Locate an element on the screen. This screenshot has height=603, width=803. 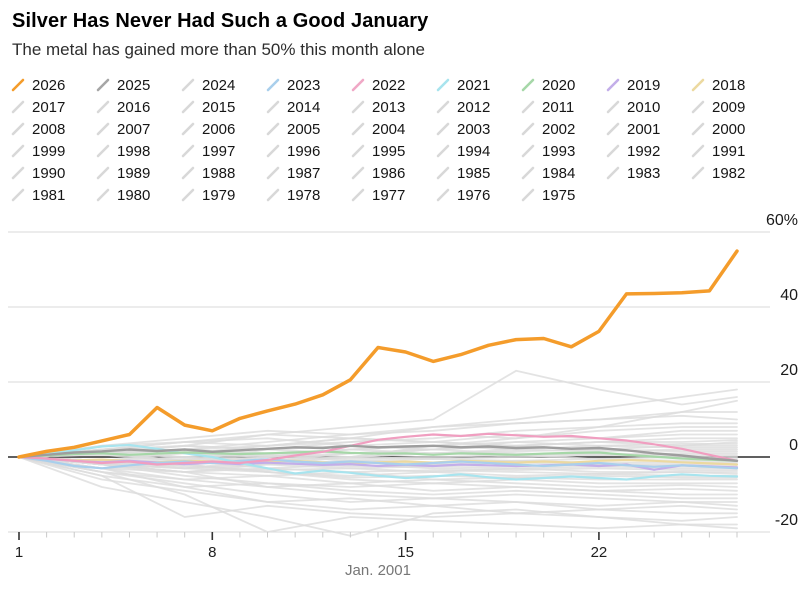
legend-item-2002: 2002 is located at coordinates (563, 129).